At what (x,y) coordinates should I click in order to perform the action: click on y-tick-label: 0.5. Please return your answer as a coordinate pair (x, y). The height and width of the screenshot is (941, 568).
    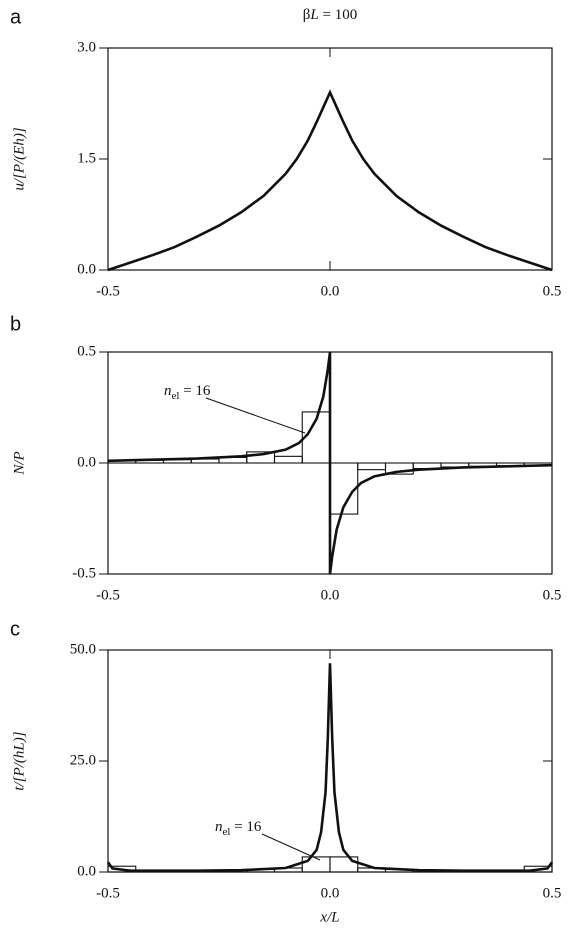
    Looking at the image, I should click on (86, 351).